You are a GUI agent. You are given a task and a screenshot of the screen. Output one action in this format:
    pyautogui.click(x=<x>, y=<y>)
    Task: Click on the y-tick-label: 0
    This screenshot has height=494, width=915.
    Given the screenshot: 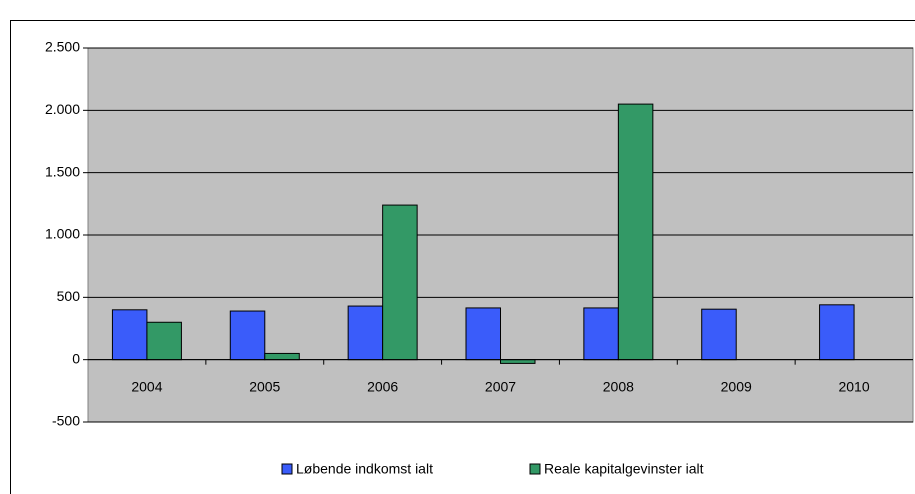 What is the action you would take?
    pyautogui.click(x=76, y=358)
    